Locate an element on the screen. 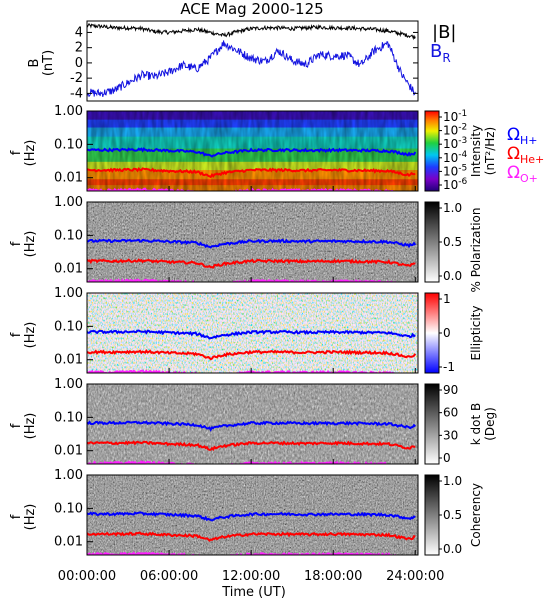 This screenshot has height=600, width=550. panel-kdotb: 1.00 0.10 0.01 f (Hz) 90 60 30 0 k dot B (Deg) is located at coordinates (253, 421).